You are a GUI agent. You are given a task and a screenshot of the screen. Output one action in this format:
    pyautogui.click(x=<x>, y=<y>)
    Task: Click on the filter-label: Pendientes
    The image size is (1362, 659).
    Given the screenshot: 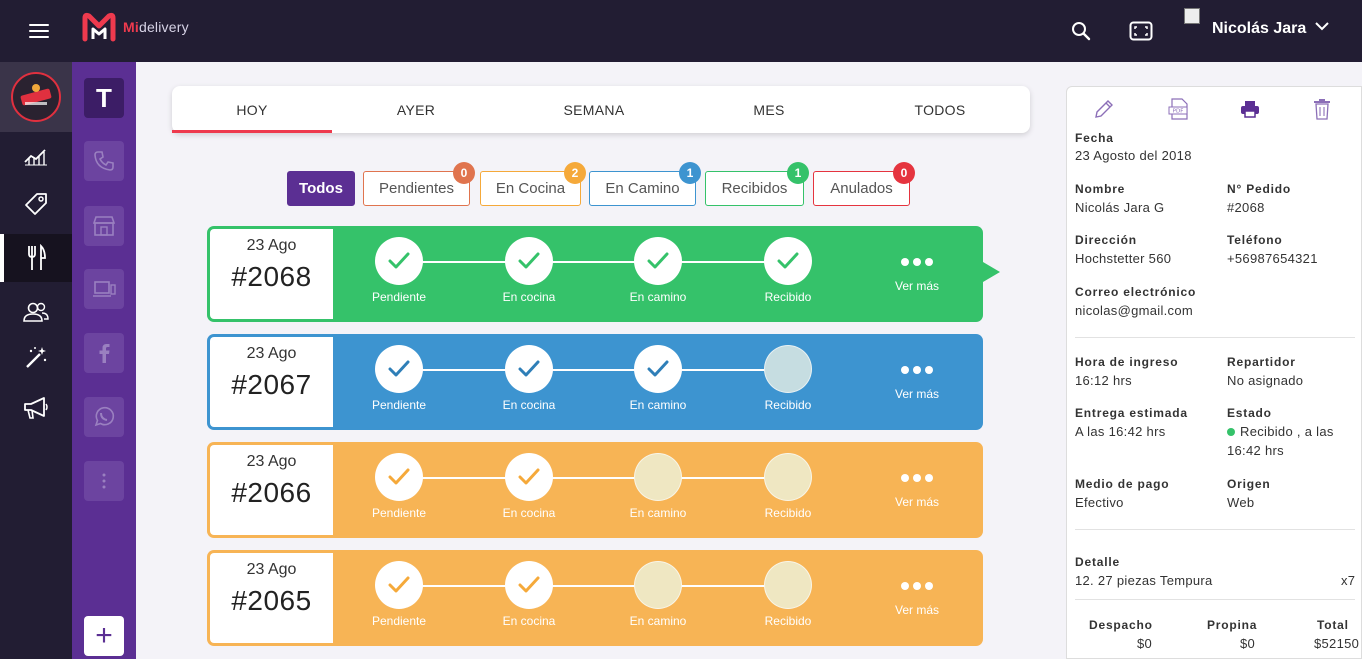 What is the action you would take?
    pyautogui.click(x=416, y=188)
    